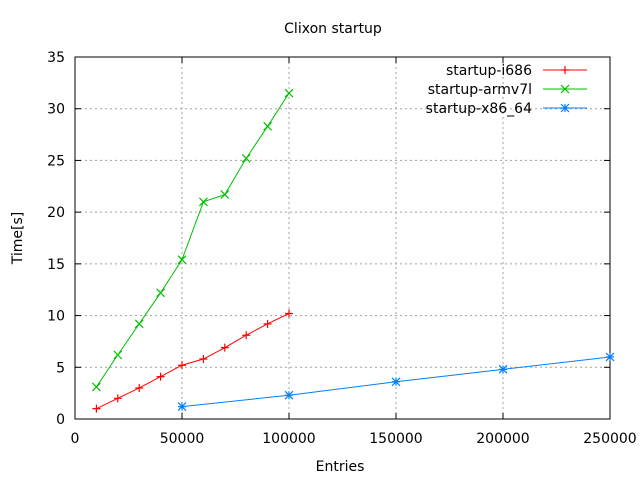 This screenshot has width=640, height=480. Describe the element at coordinates (75, 439) in the screenshot. I see `x-tick-label: 0` at that location.